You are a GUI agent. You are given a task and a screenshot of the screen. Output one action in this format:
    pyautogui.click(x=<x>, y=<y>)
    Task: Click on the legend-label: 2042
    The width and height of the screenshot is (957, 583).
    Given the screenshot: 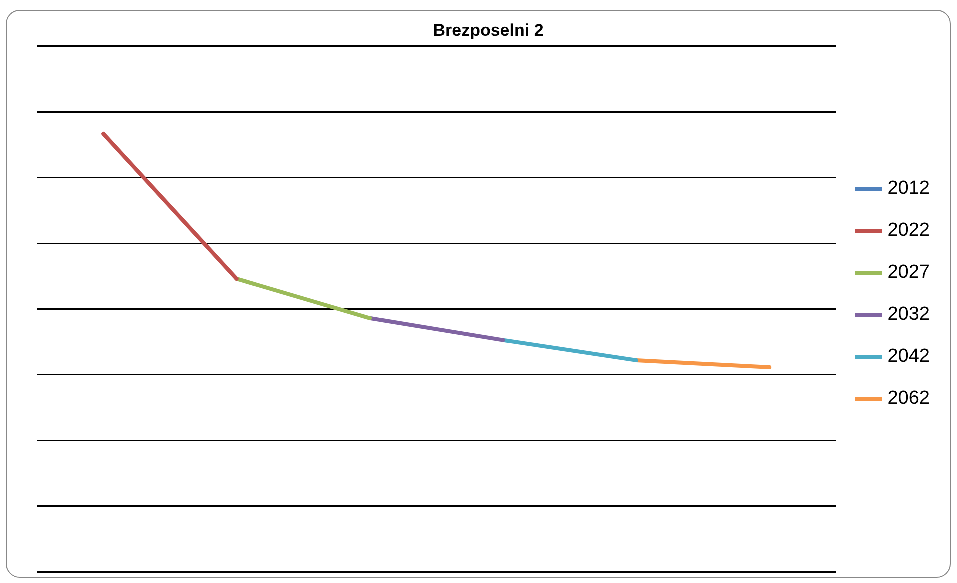 What is the action you would take?
    pyautogui.click(x=909, y=357)
    